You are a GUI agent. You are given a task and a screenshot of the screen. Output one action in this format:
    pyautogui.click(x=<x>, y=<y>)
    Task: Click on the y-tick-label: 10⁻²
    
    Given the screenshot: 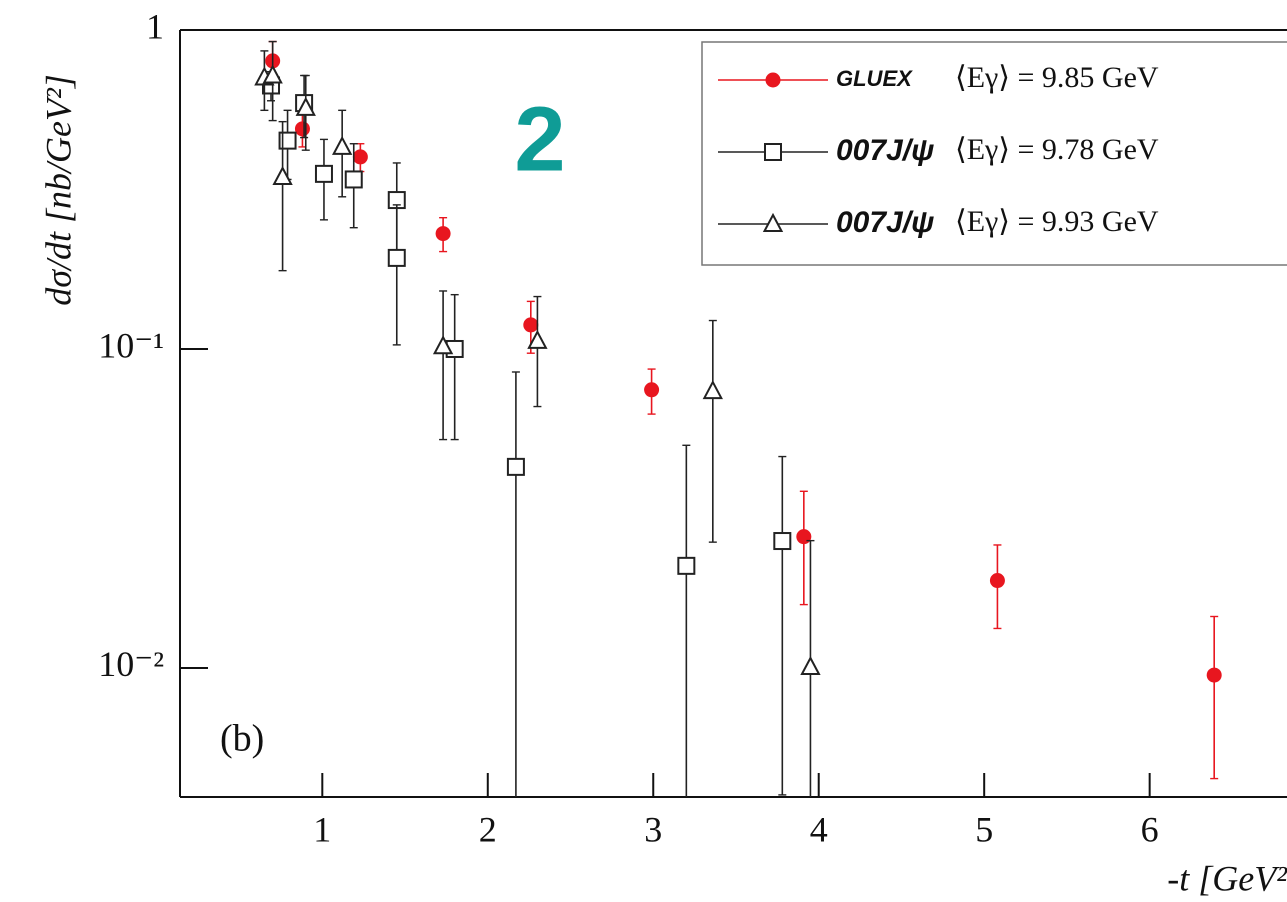 What is the action you would take?
    pyautogui.click(x=131, y=664)
    